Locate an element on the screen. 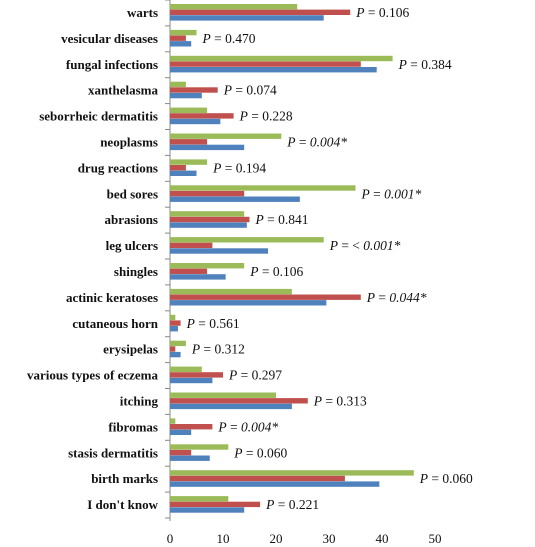  category-label: various types of eczema is located at coordinates (93, 375).